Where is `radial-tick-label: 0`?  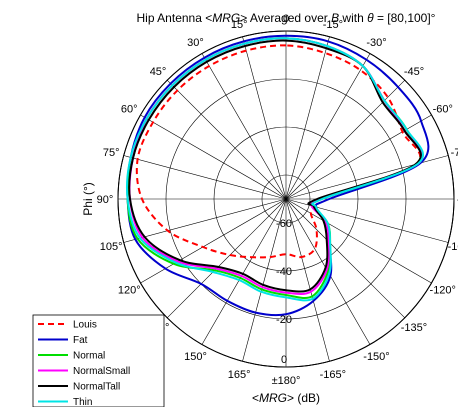
radial-tick-label: 0 is located at coordinates (284, 360).